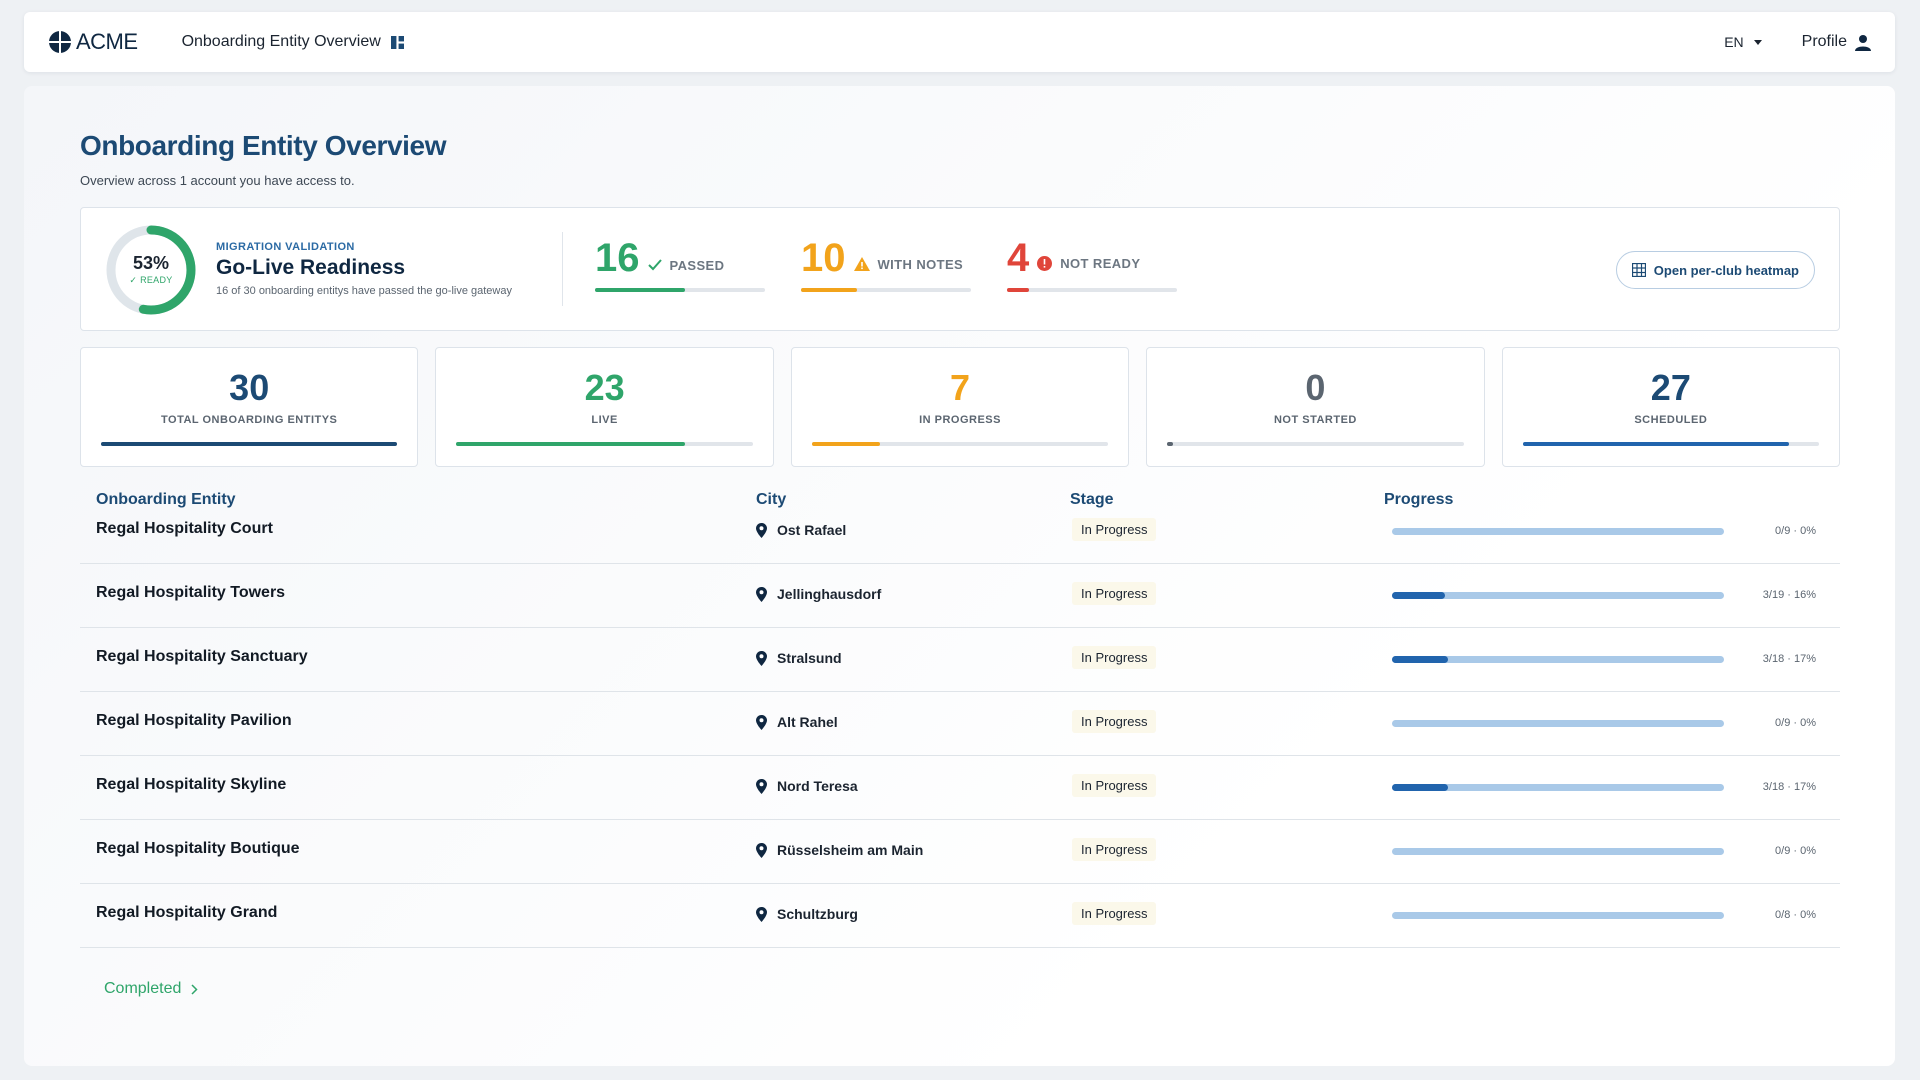 The width and height of the screenshot is (1920, 1080). Describe the element at coordinates (202, 656) in the screenshot. I see `entity-name: Regal Hospitality Sanctuary` at that location.